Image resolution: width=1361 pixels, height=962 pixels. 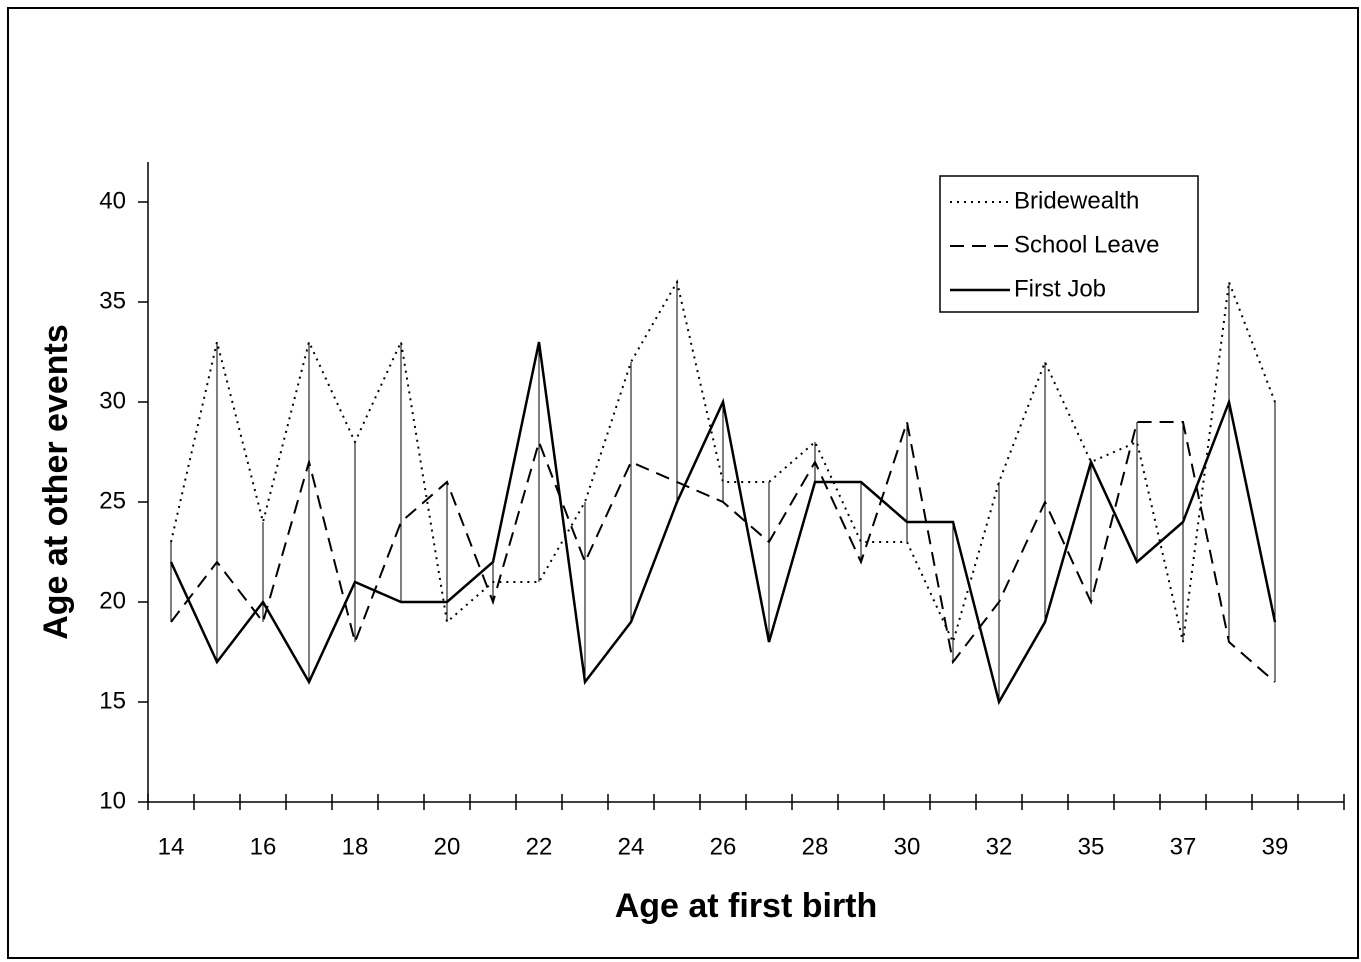 I want to click on y-tick-label: 35, so click(x=112, y=300).